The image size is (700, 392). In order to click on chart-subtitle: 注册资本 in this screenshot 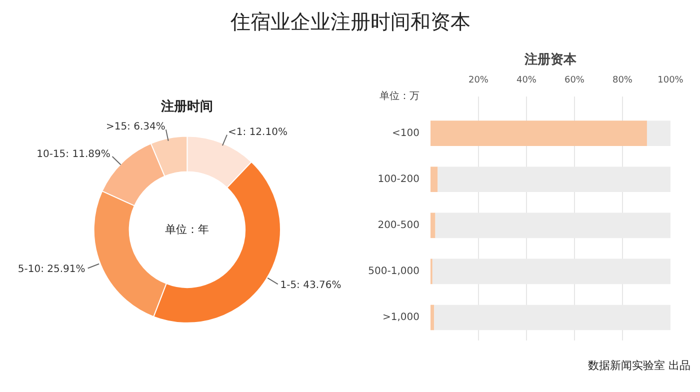, I will do `click(551, 60)`.